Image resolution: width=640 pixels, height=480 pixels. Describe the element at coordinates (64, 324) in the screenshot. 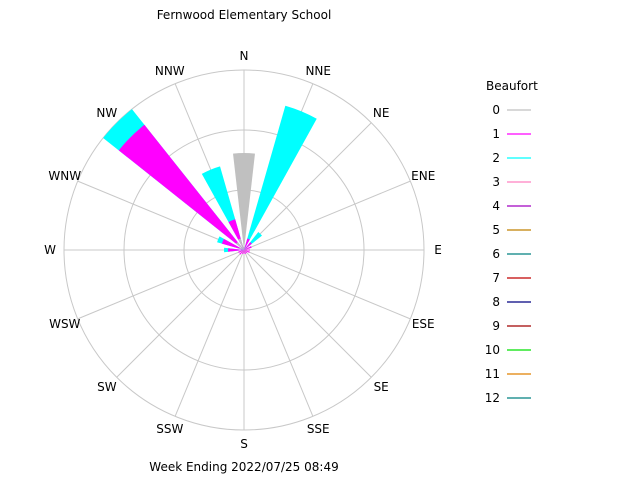

I see `direction-label-wsw: WSW` at that location.